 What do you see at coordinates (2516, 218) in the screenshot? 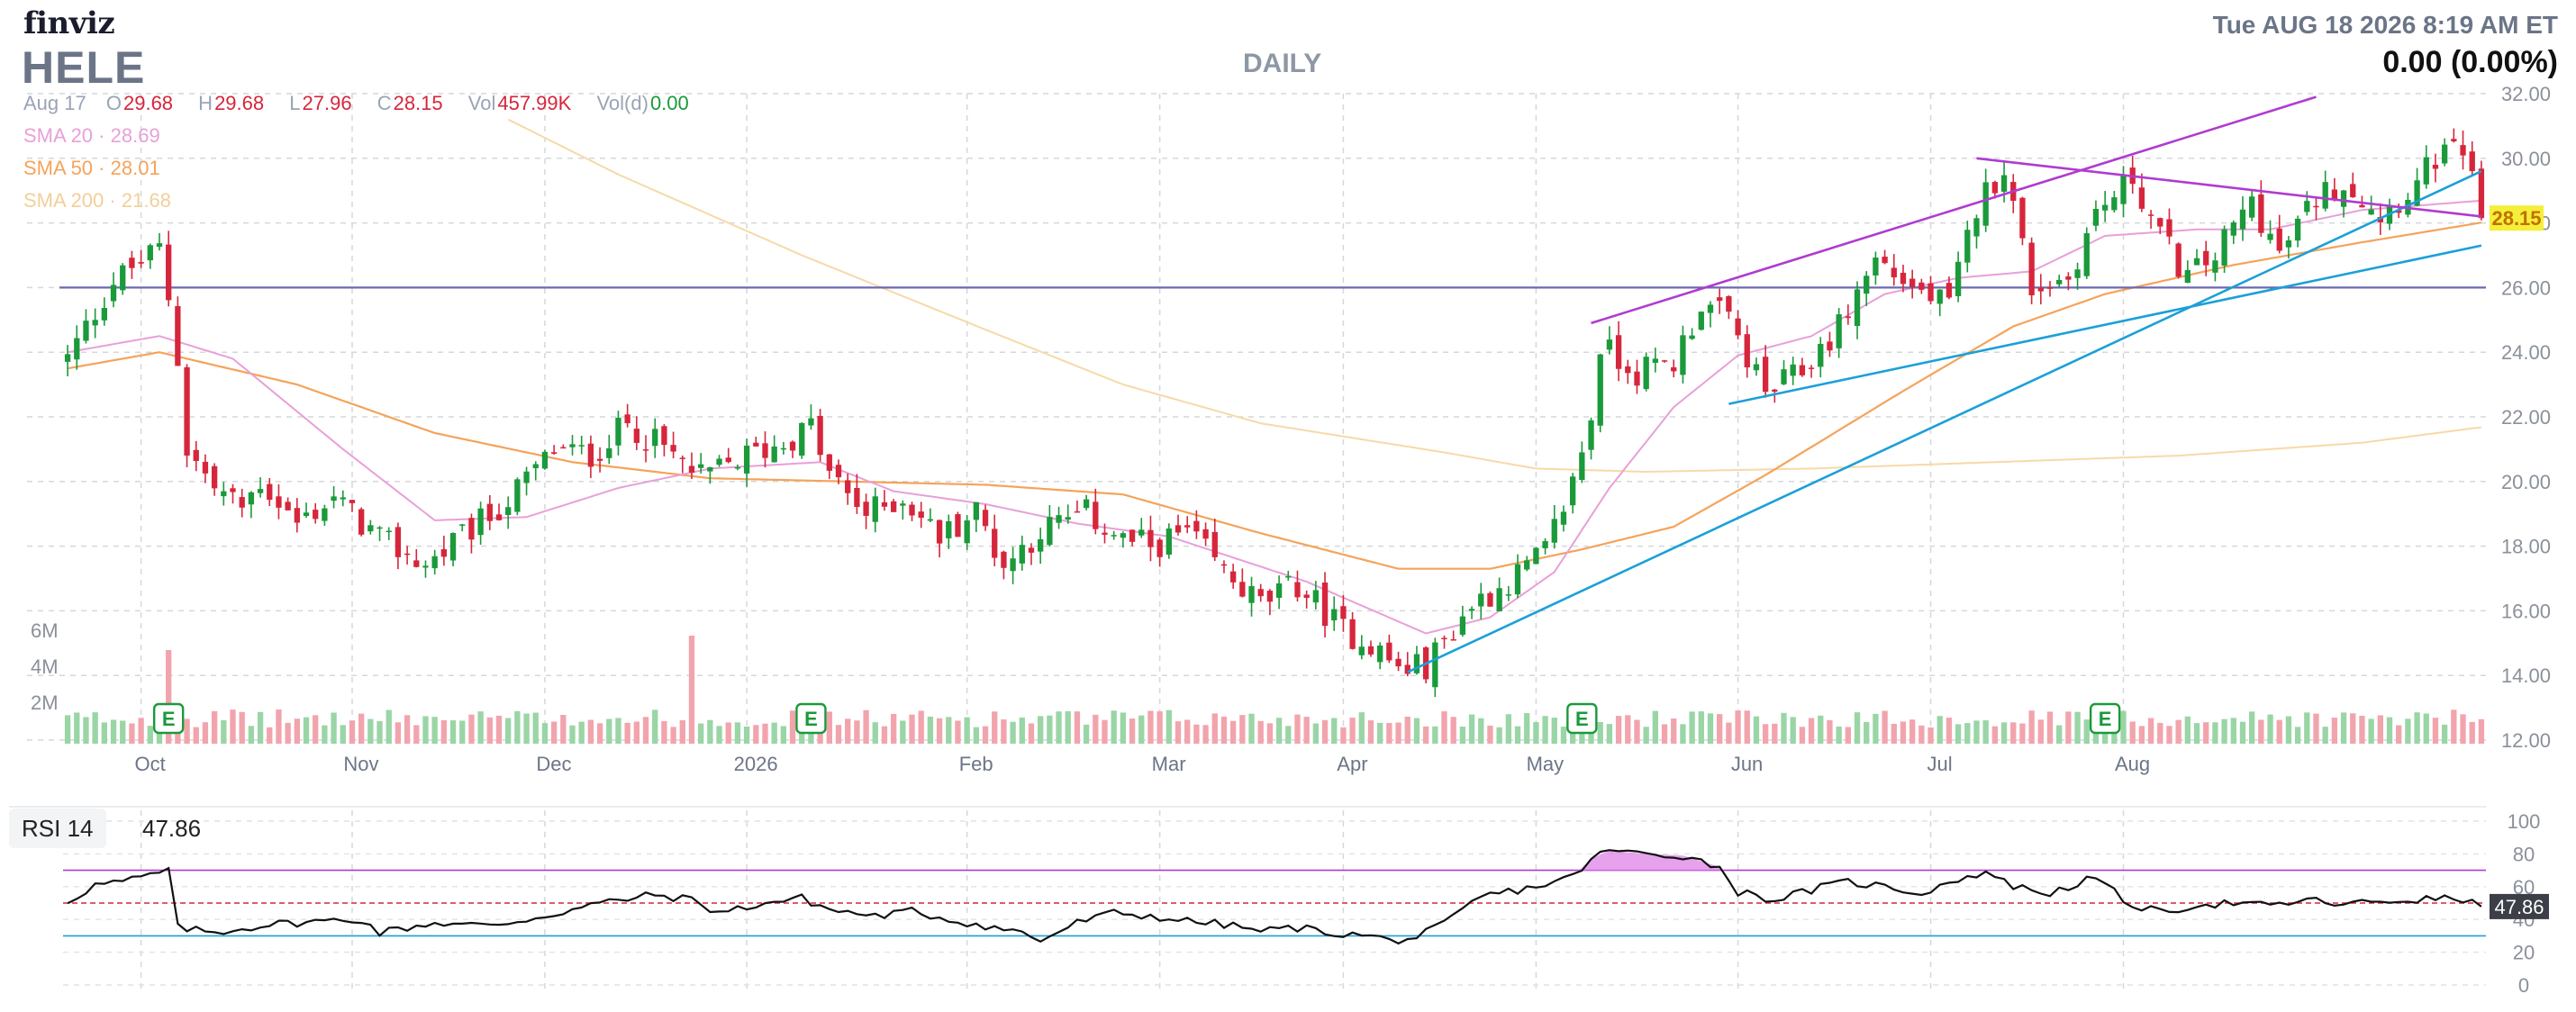
I see `last-price-text: 28.15` at bounding box center [2516, 218].